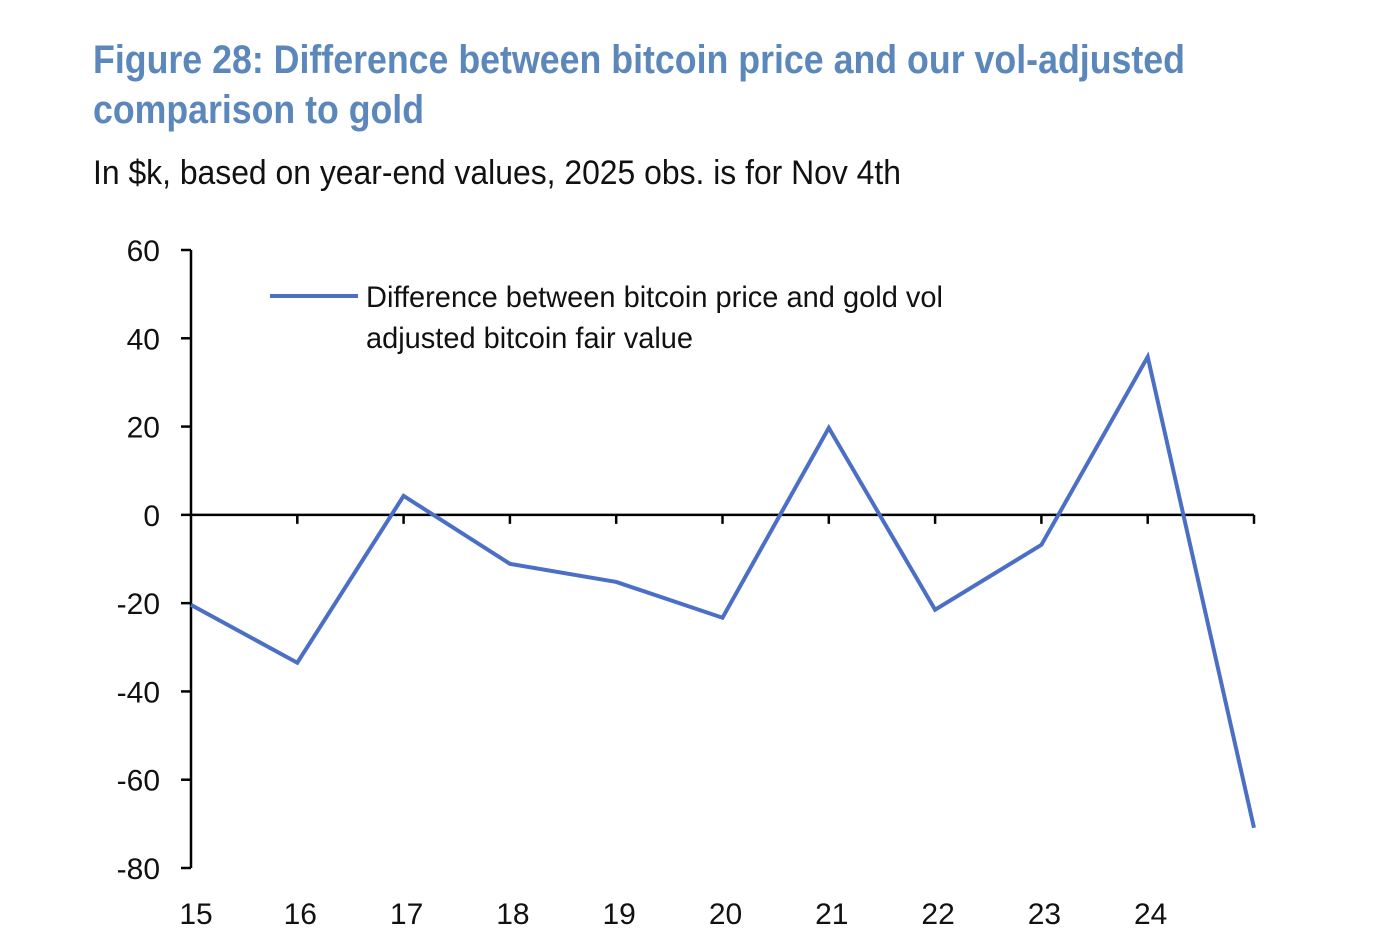  Describe the element at coordinates (138, 604) in the screenshot. I see `y-tick-label: -20` at that location.